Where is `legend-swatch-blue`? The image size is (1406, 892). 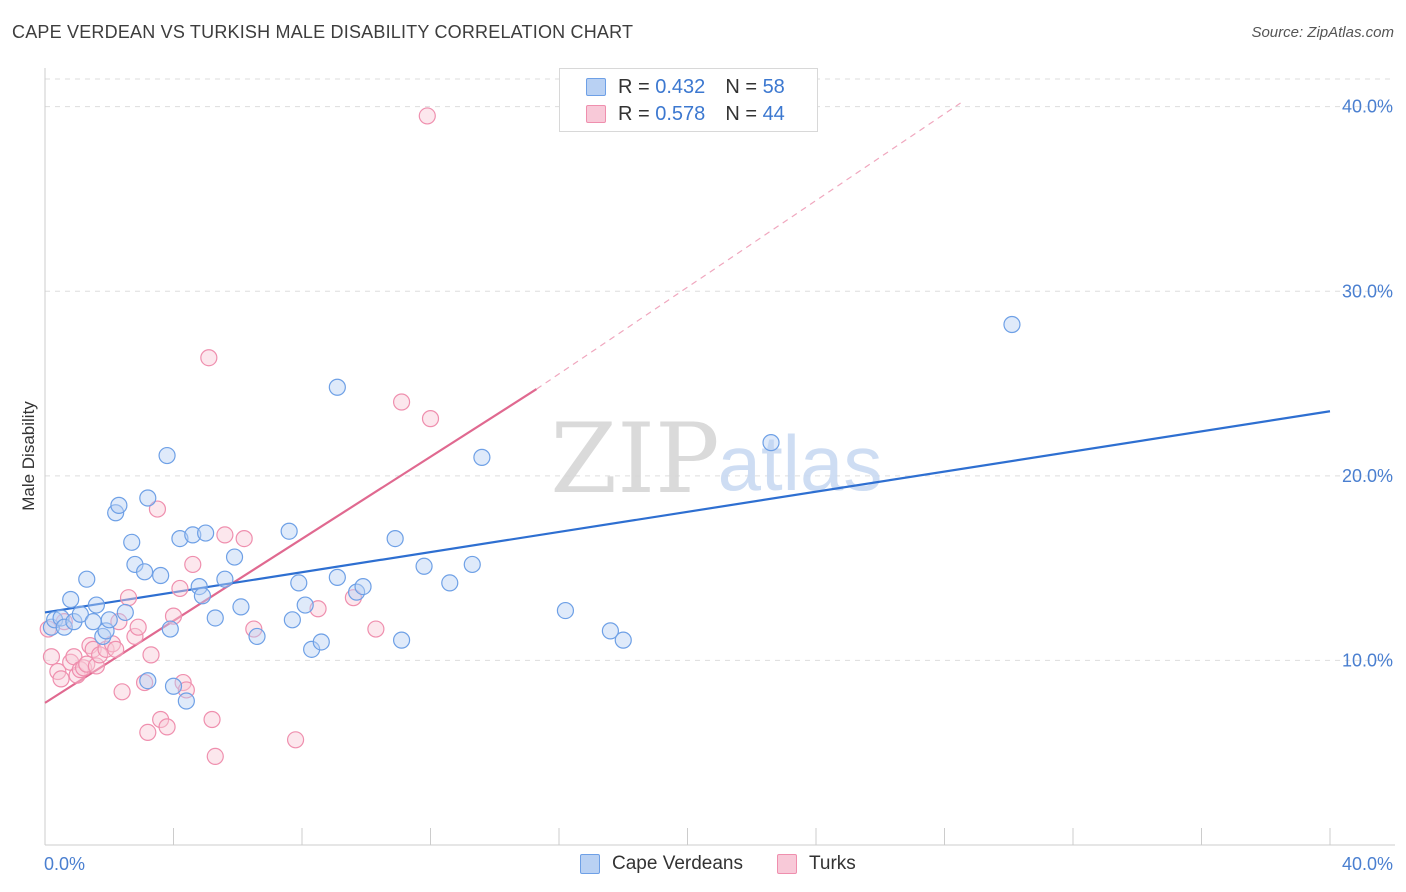
legend-swatch-blue is located at coordinates (596, 87).